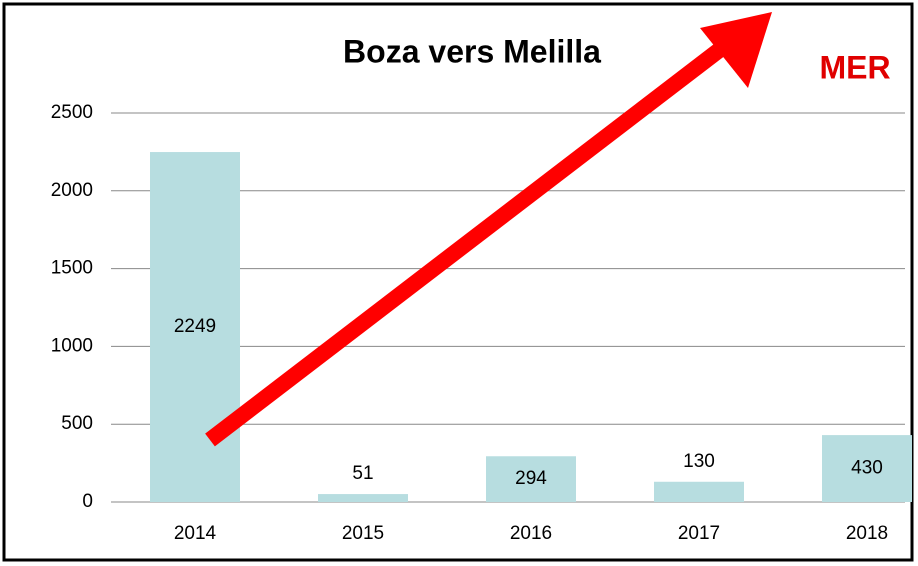 The width and height of the screenshot is (918, 566). What do you see at coordinates (867, 533) in the screenshot?
I see `x-tick-label: 2018` at bounding box center [867, 533].